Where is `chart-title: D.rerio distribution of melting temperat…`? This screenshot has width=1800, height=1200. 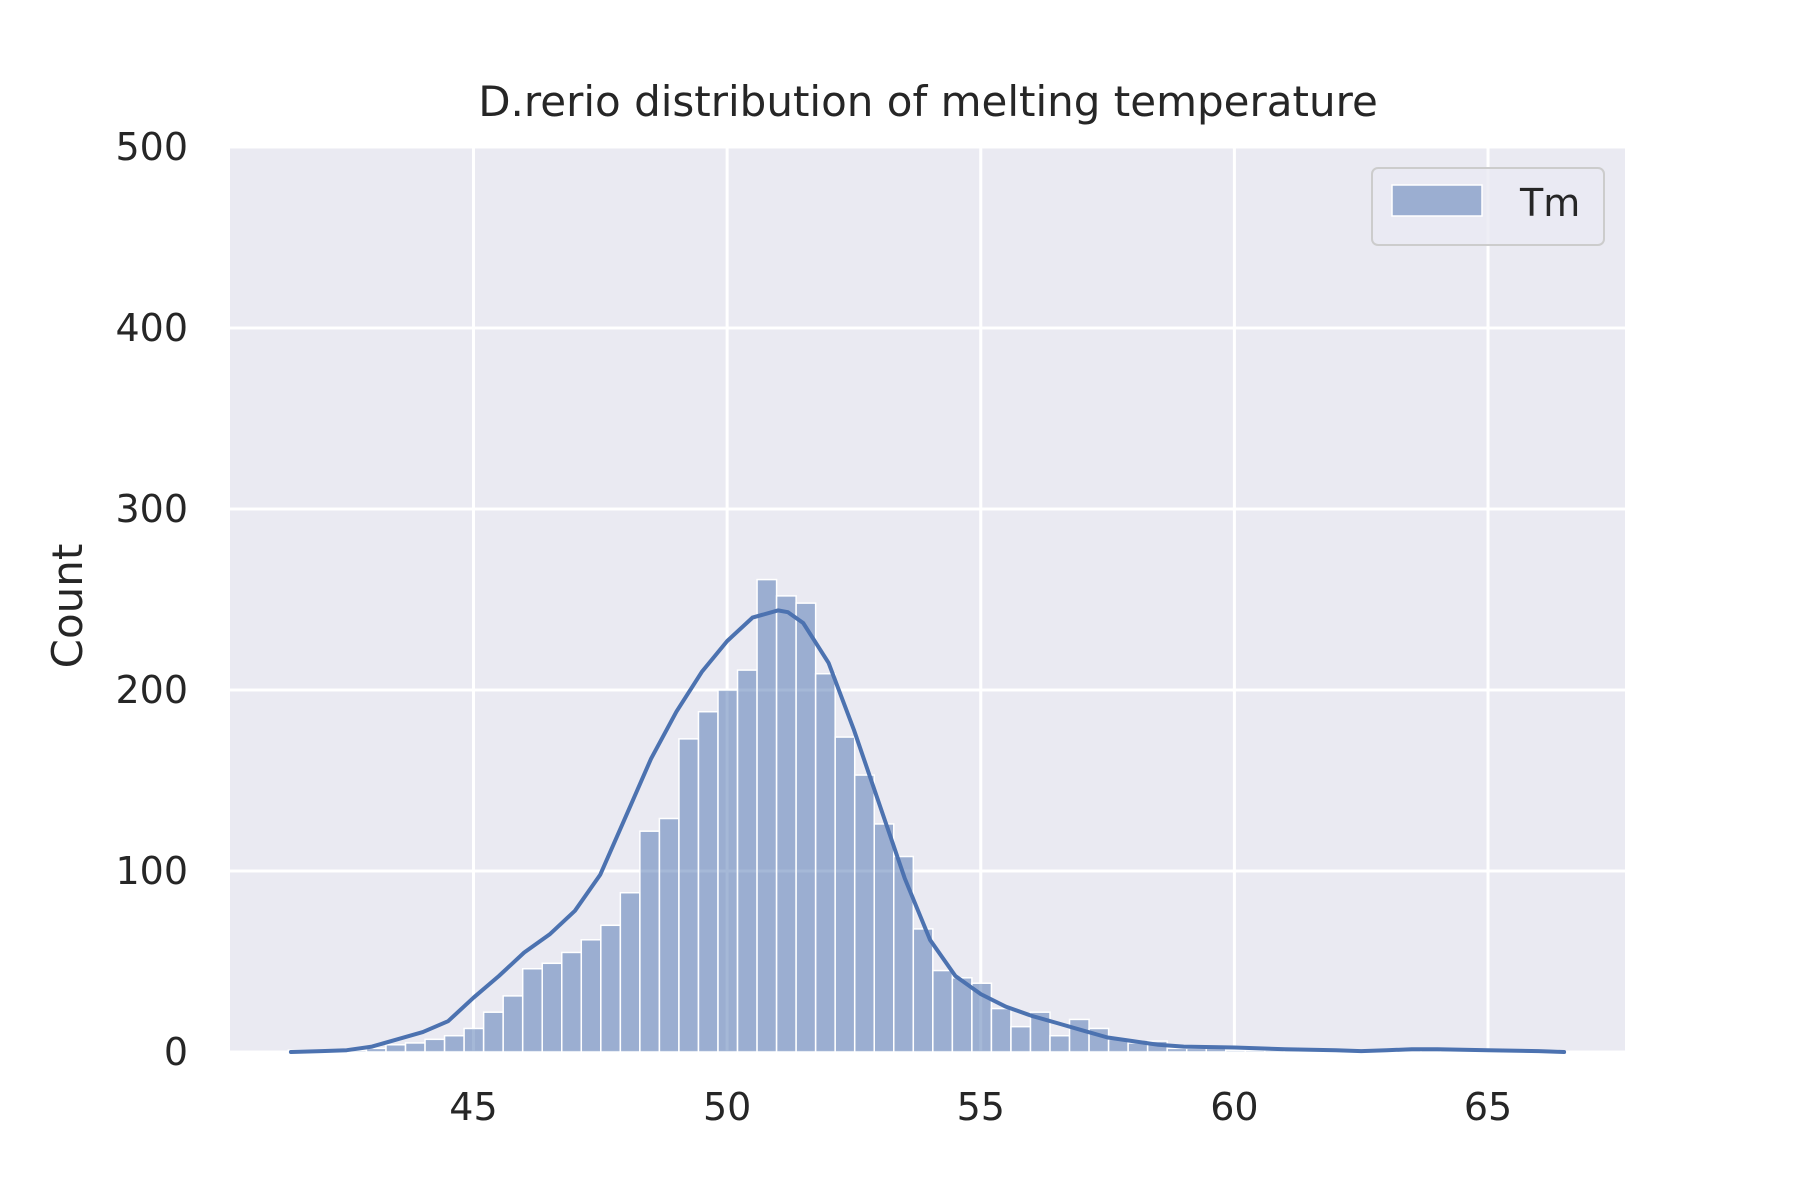 chart-title: D.rerio distribution of melting temperat… is located at coordinates (928, 101).